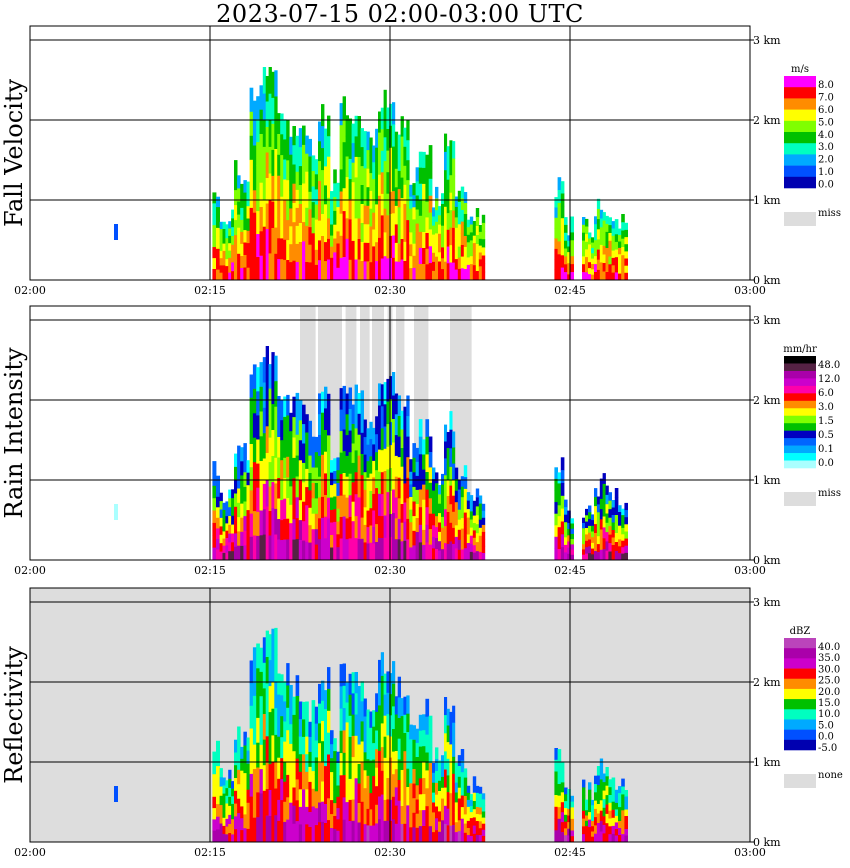 The width and height of the screenshot is (850, 868). I want to click on x-tick-label: 02:00, so click(30, 570).